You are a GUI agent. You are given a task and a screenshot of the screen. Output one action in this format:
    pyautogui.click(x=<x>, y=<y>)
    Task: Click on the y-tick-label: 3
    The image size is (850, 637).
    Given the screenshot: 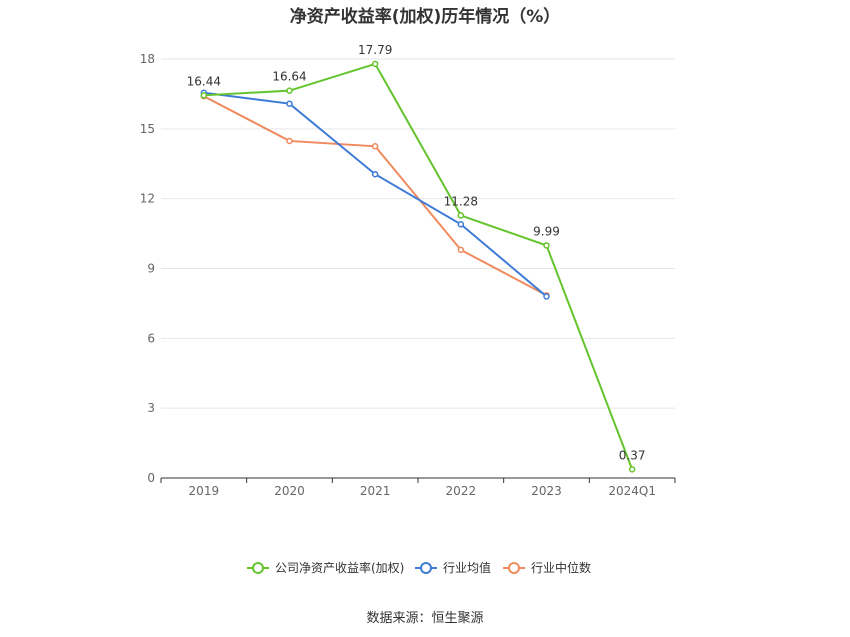 What is the action you would take?
    pyautogui.click(x=151, y=408)
    